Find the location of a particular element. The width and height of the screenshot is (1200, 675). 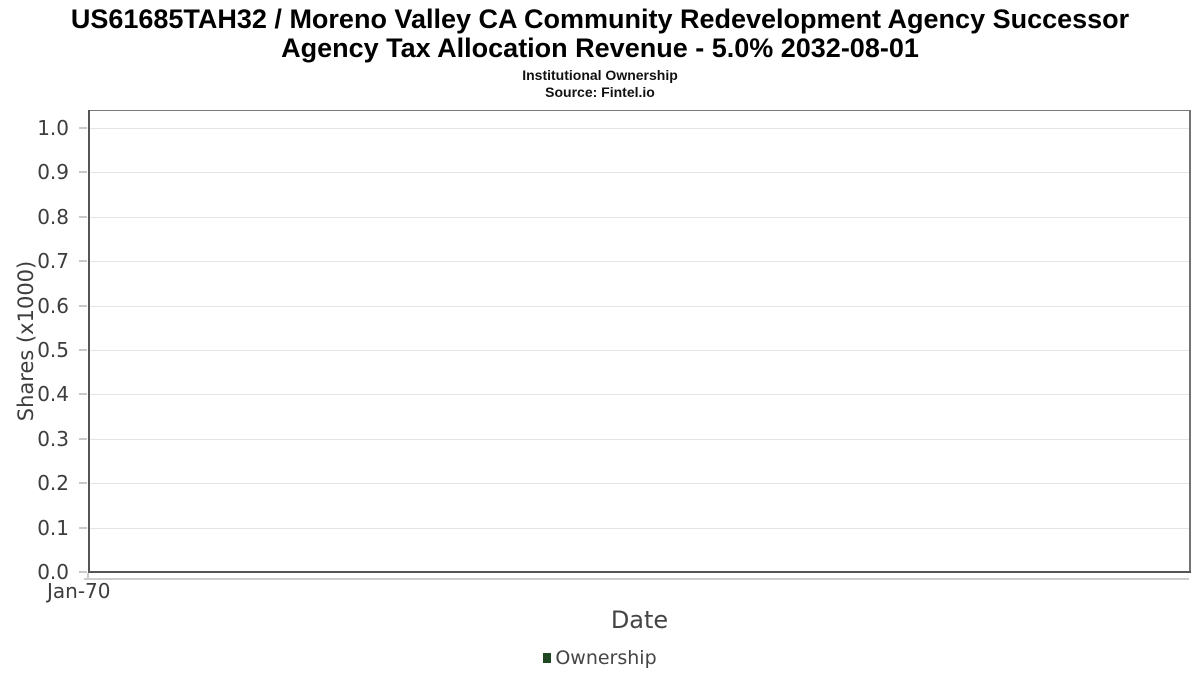

plot-shadow is located at coordinates (636, 579).